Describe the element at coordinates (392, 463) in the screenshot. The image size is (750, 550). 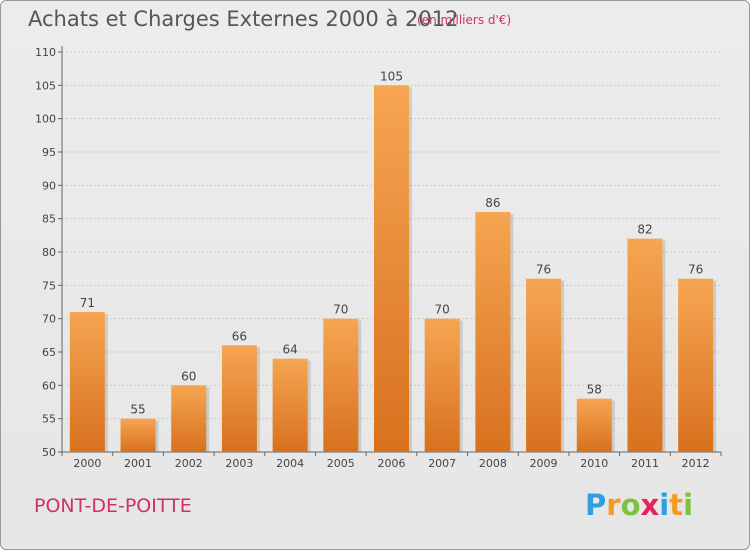
I see `x-tick-label: 2006` at that location.